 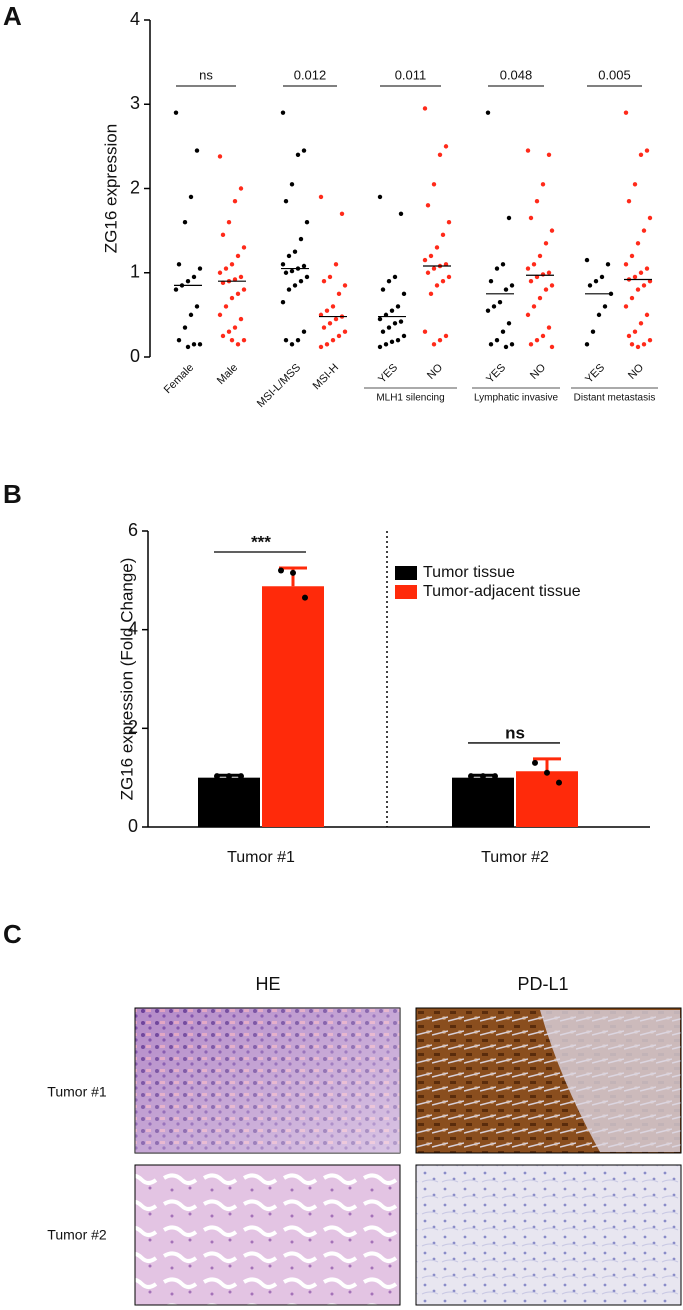 What do you see at coordinates (516, 74) in the screenshot?
I see `p-value: 0.048` at bounding box center [516, 74].